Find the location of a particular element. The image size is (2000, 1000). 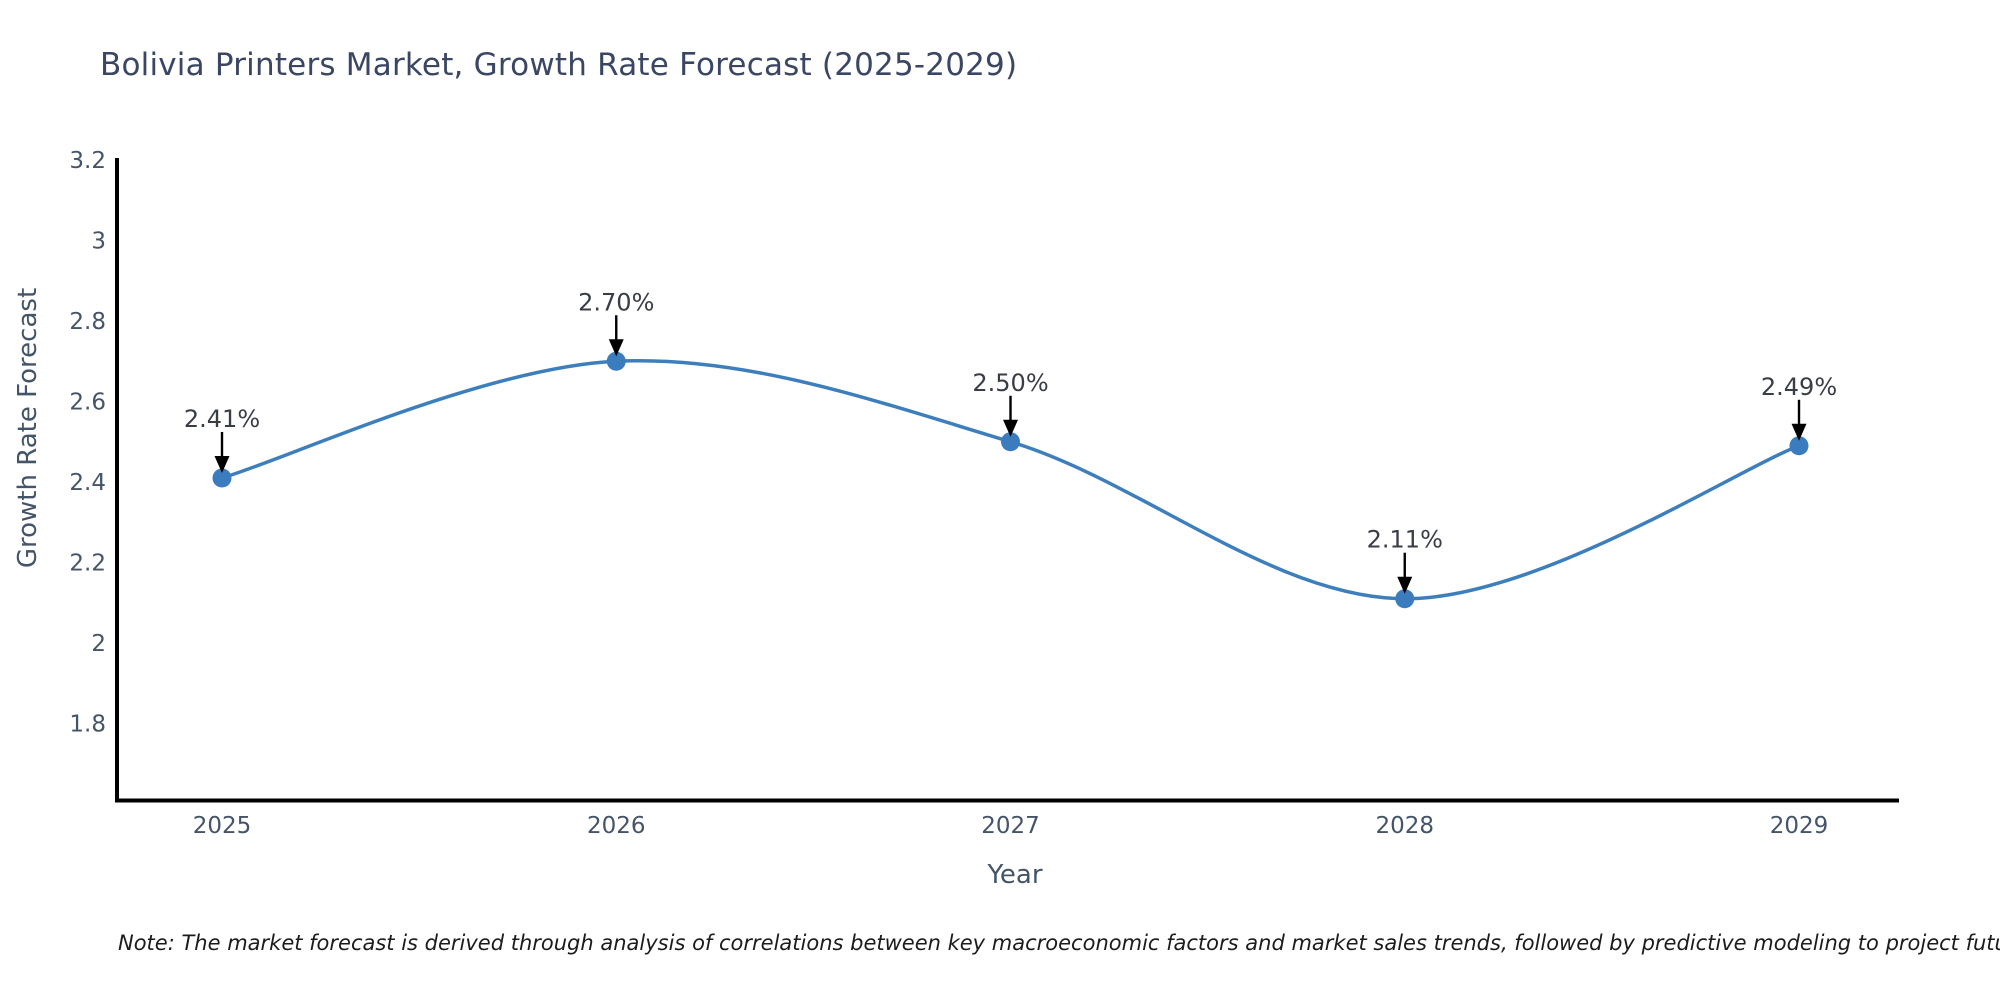

data-point-label: 2.41% is located at coordinates (222, 419).